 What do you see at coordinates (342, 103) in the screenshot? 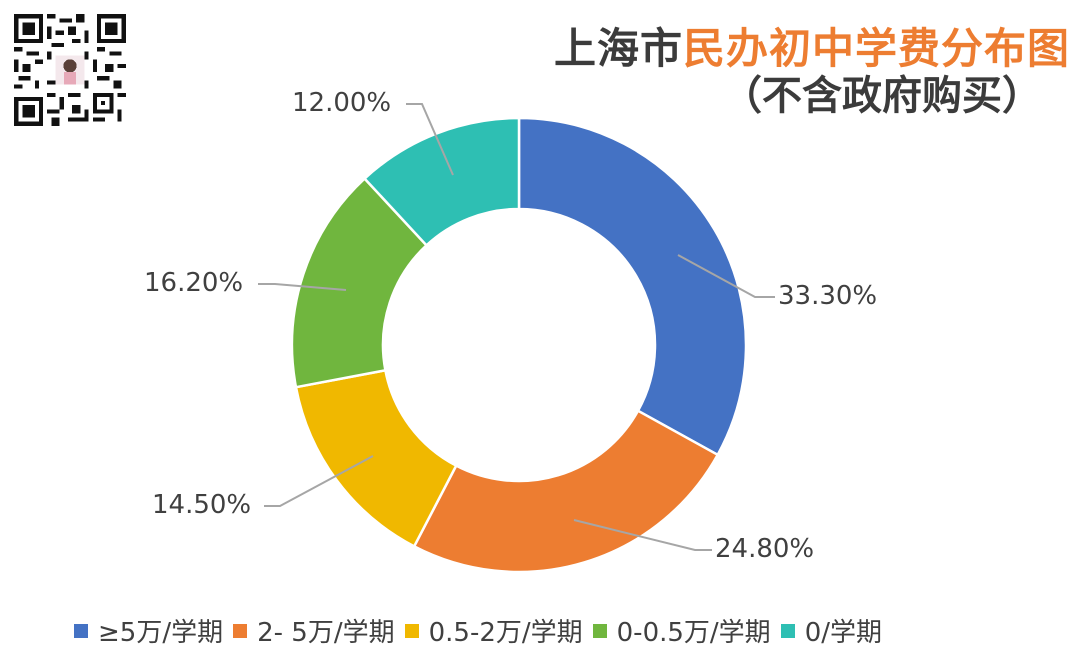
I see `data-label-0: 12.00%` at bounding box center [342, 103].